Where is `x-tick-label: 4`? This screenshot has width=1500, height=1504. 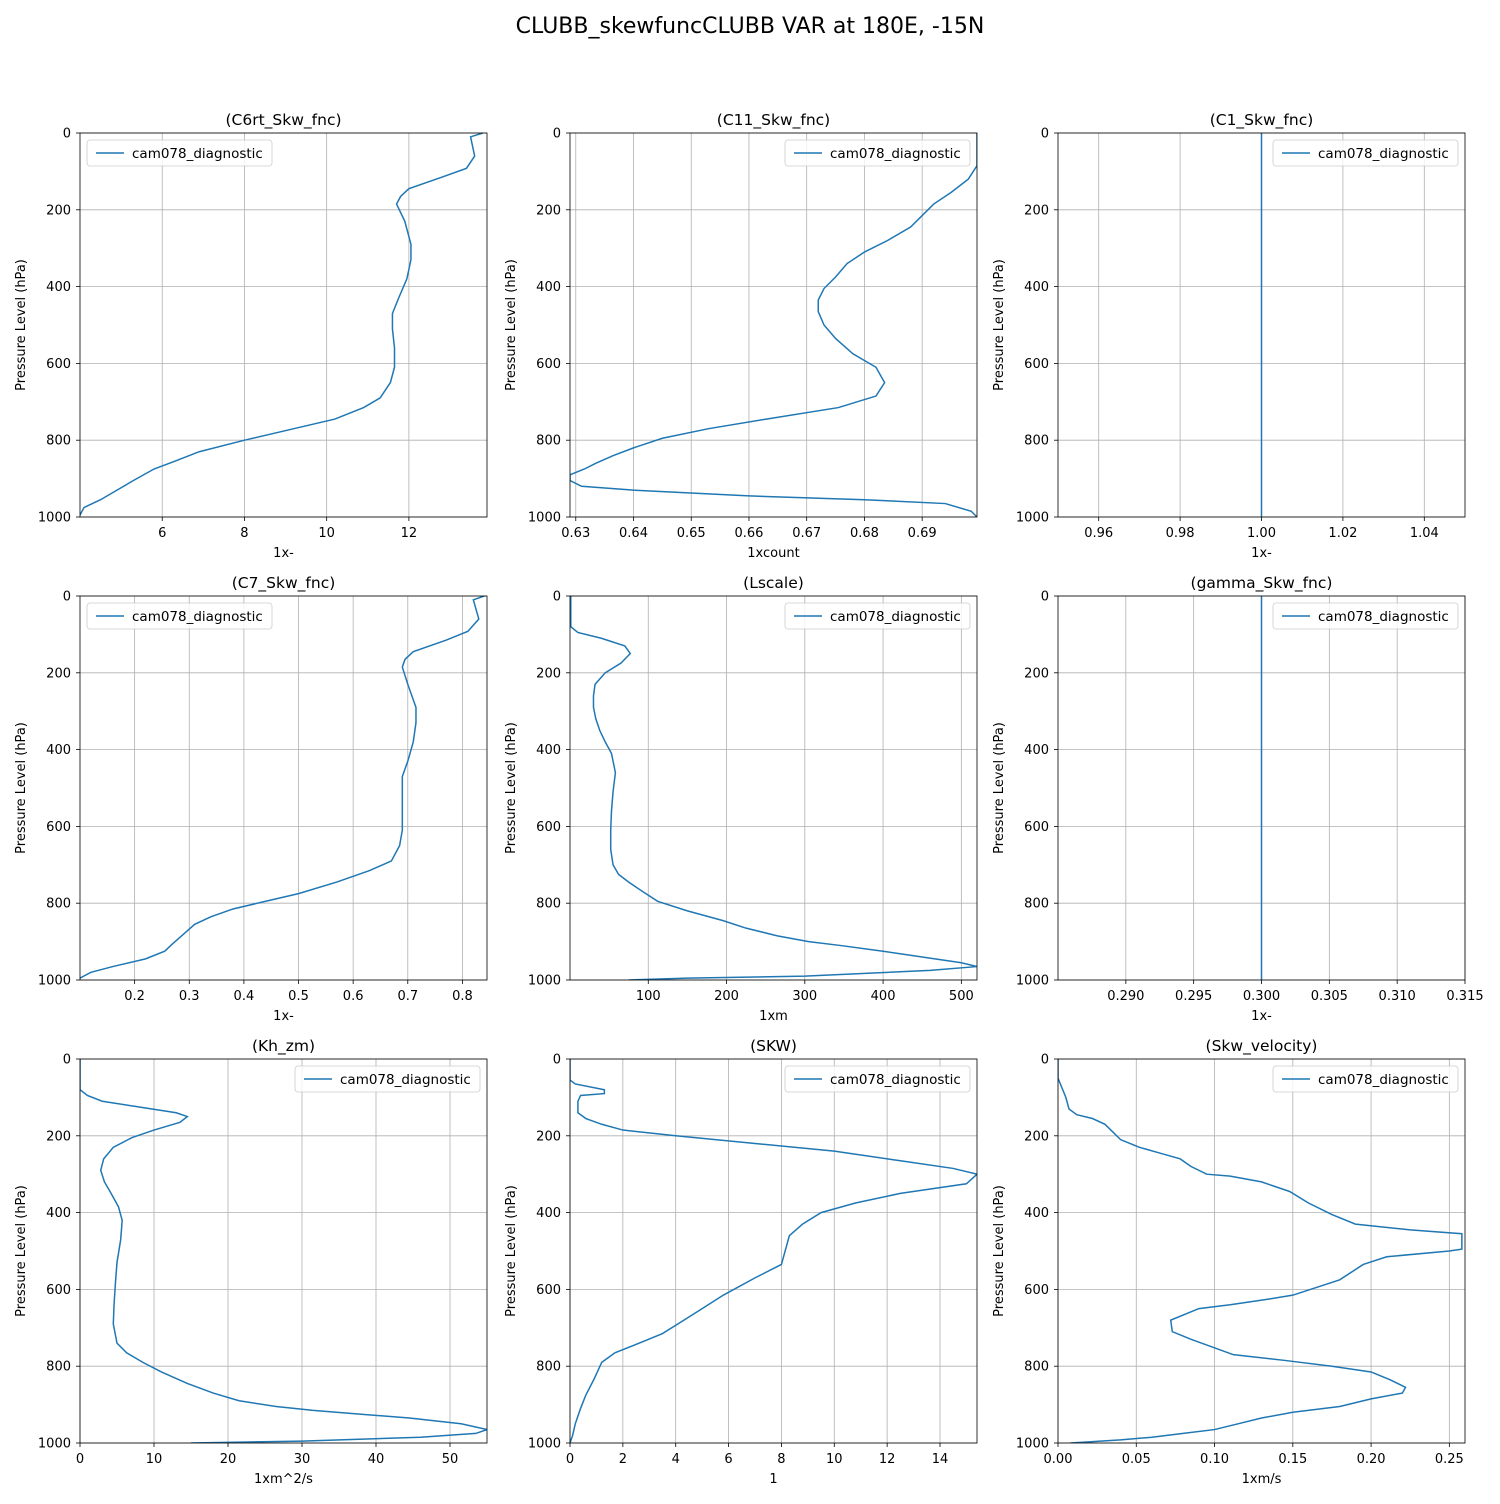
x-tick-label: 4 is located at coordinates (676, 1459).